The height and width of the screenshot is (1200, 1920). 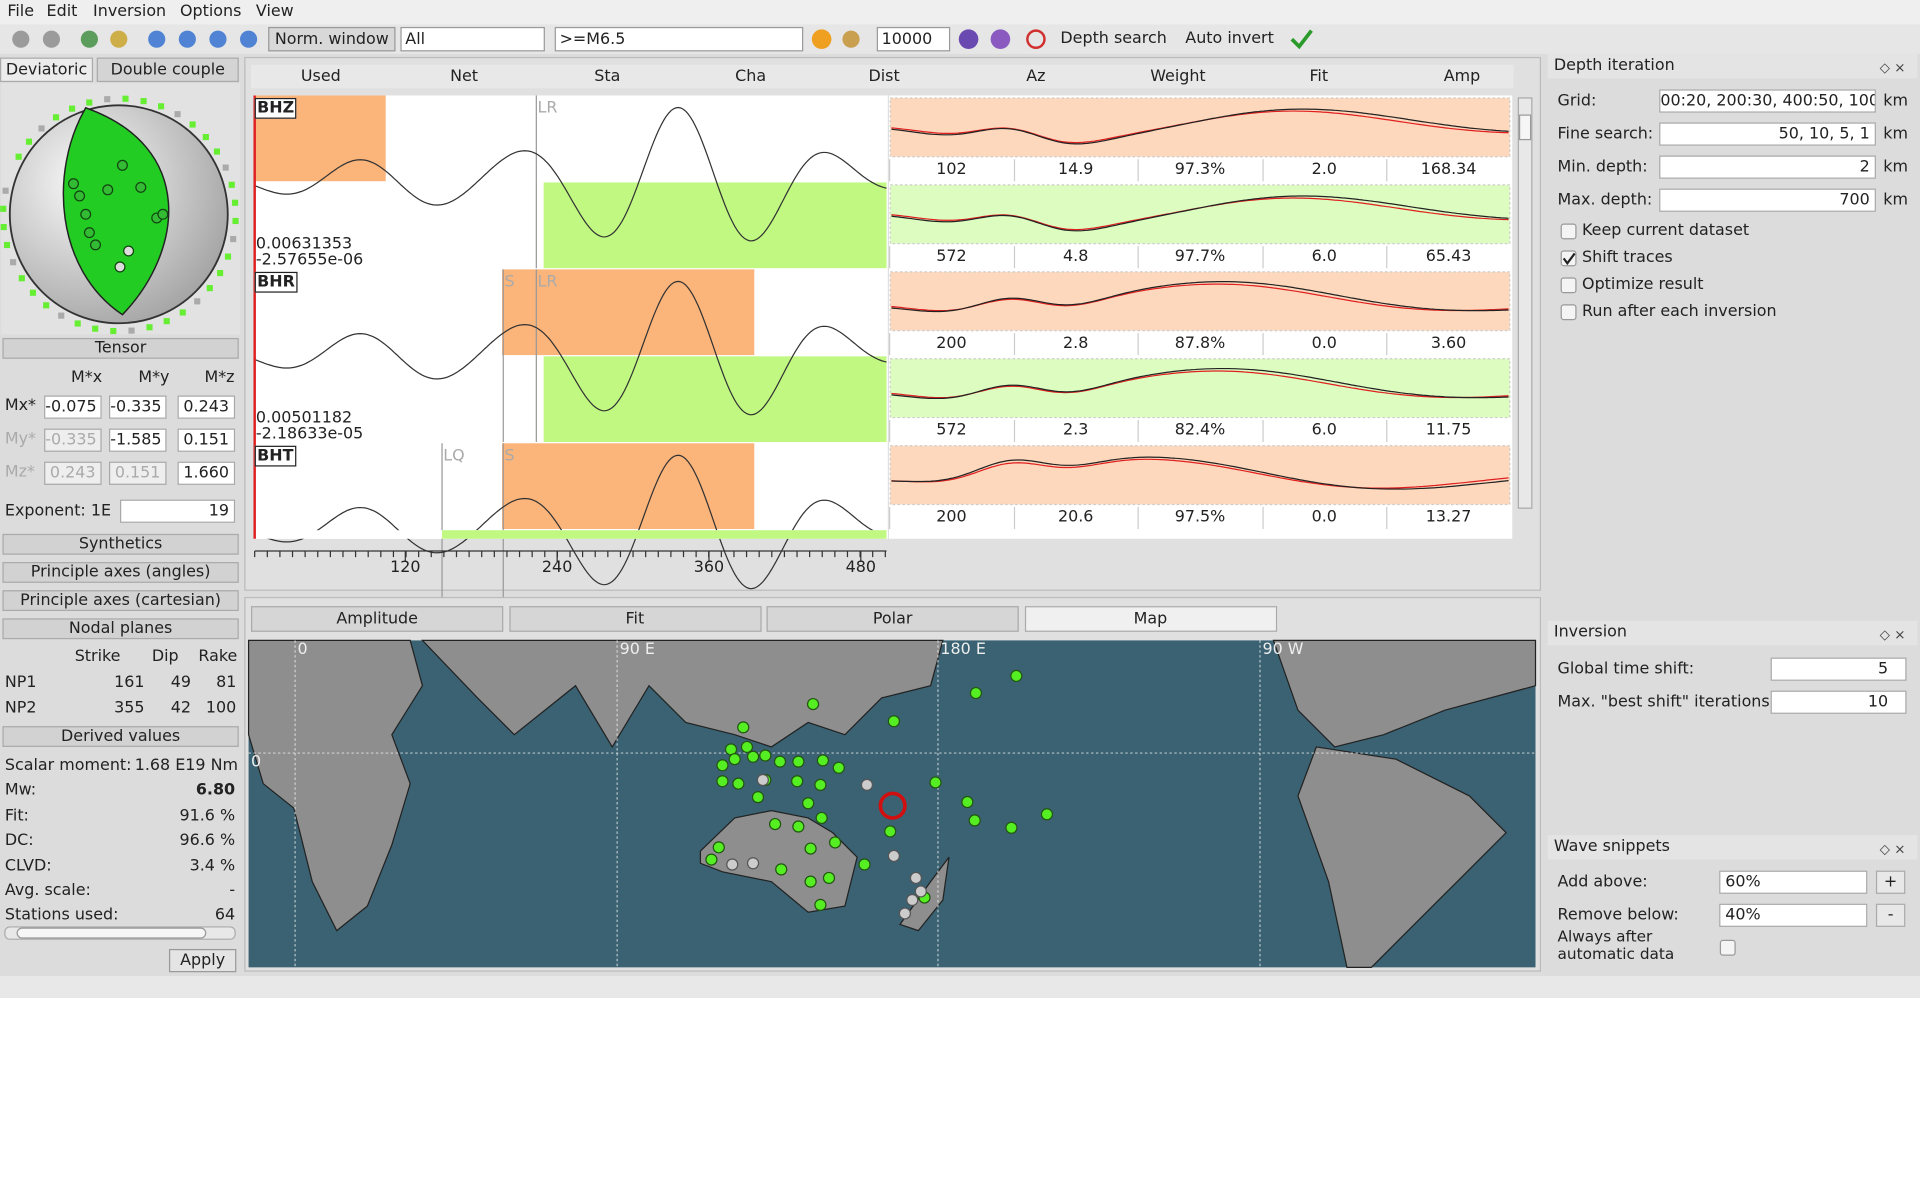 I want to click on magnitude-combo: >=M6.5, so click(x=679, y=39).